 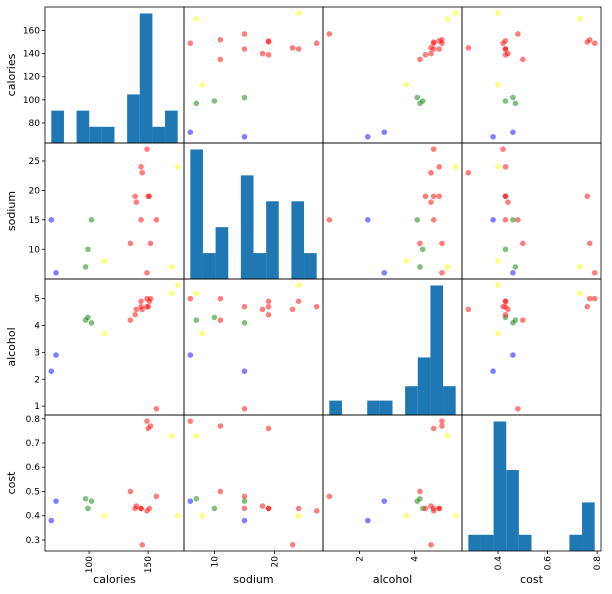 I want to click on x-tick-label: 150, so click(x=149, y=564).